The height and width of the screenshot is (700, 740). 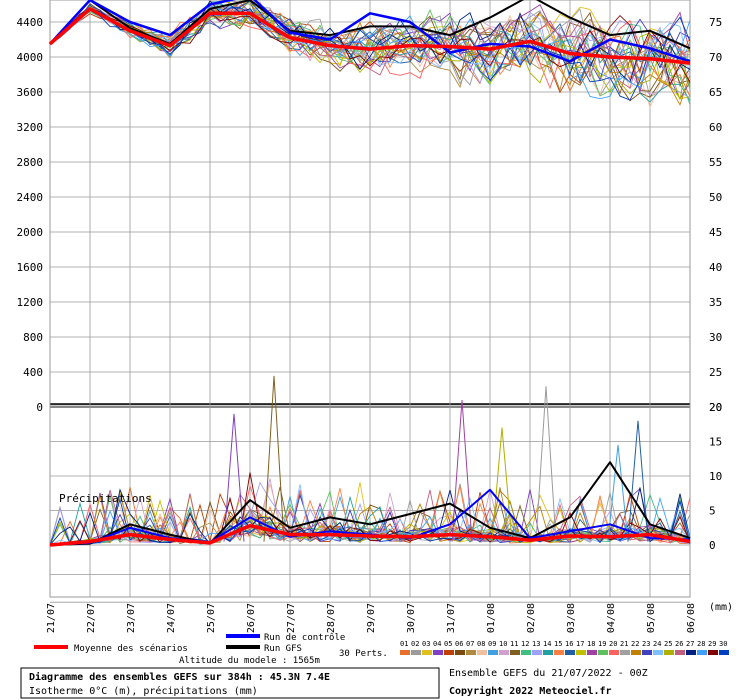 What do you see at coordinates (415, 644) in the screenshot?
I see `perturbation-legend-label: 02` at bounding box center [415, 644].